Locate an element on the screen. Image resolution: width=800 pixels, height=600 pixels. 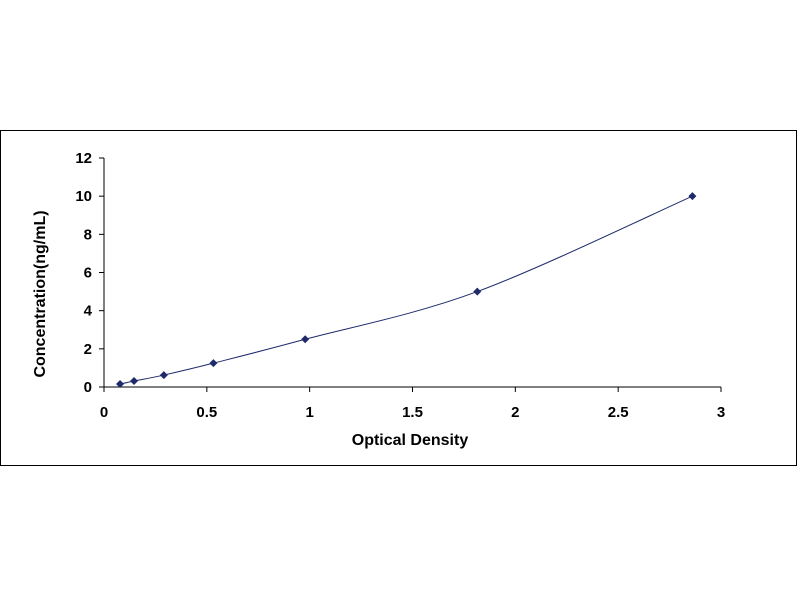
x-tick-label: 2 is located at coordinates (515, 412).